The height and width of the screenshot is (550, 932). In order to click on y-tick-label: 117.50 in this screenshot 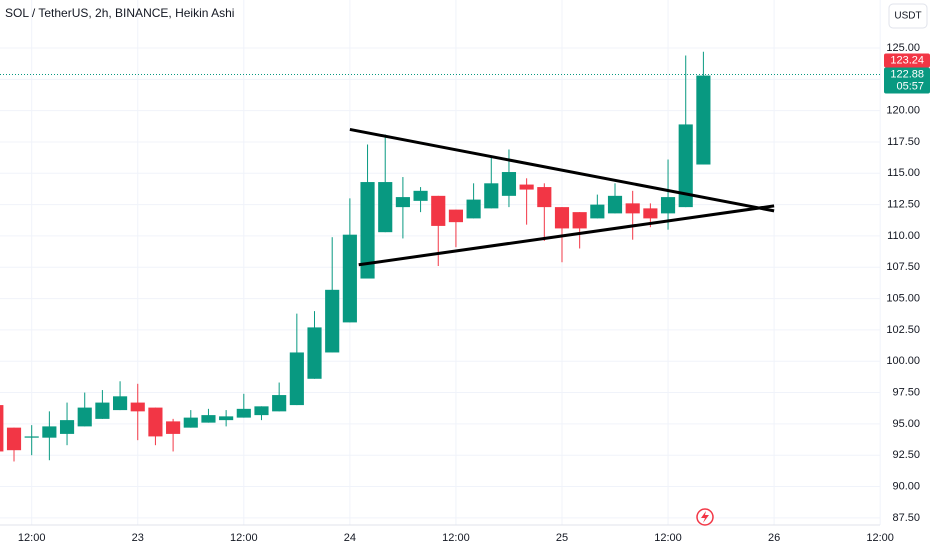, I will do `click(903, 142)`.